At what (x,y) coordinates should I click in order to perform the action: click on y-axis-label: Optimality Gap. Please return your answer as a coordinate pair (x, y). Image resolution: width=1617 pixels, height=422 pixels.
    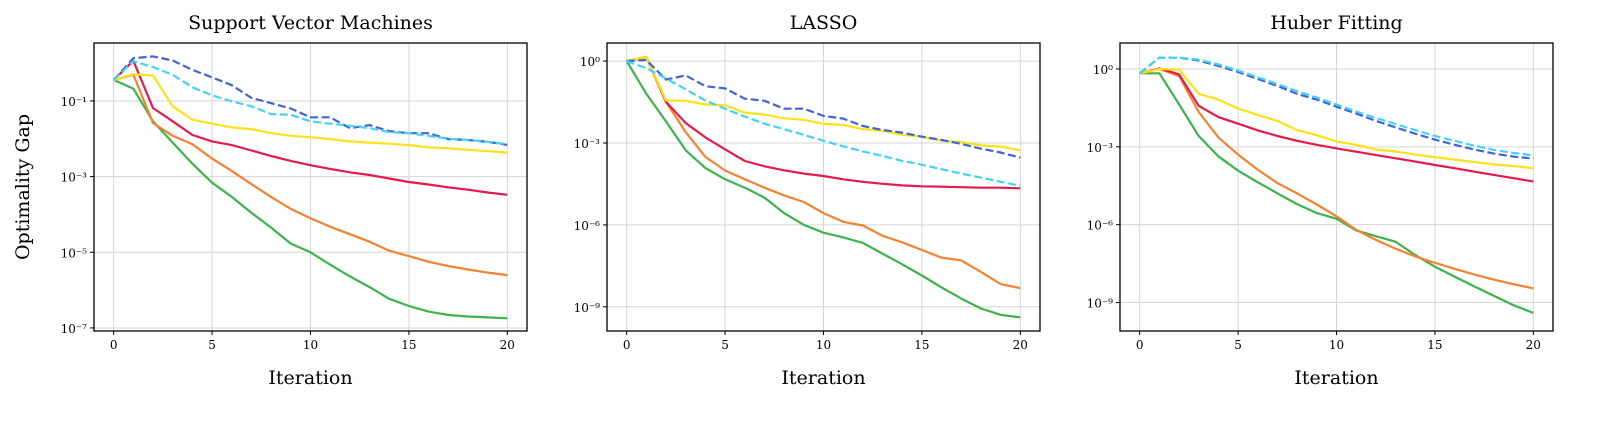
    Looking at the image, I should click on (23, 187).